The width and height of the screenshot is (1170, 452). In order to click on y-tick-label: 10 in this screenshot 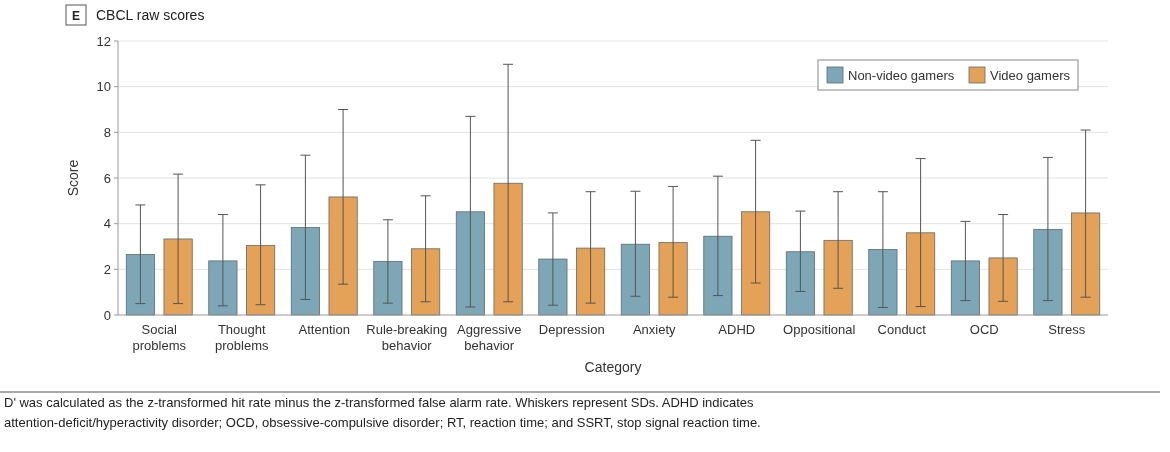, I will do `click(103, 87)`.